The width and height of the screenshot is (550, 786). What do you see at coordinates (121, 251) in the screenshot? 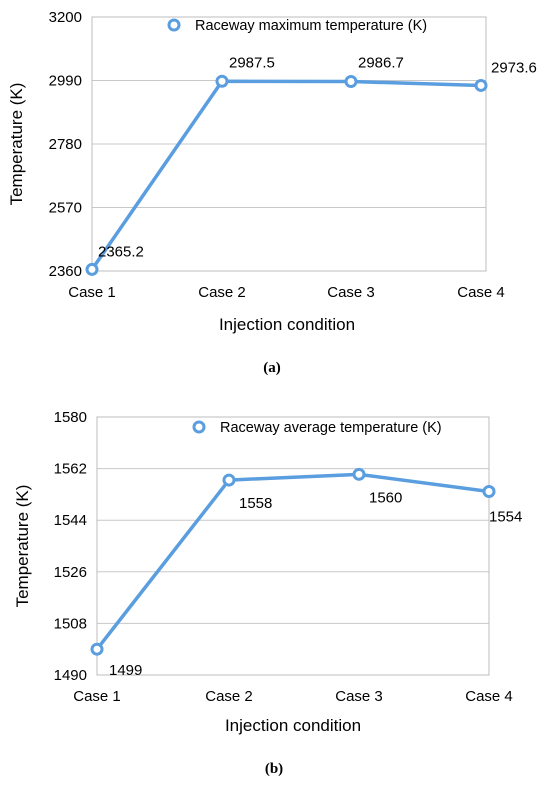
I see `data-label: 2365.2` at bounding box center [121, 251].